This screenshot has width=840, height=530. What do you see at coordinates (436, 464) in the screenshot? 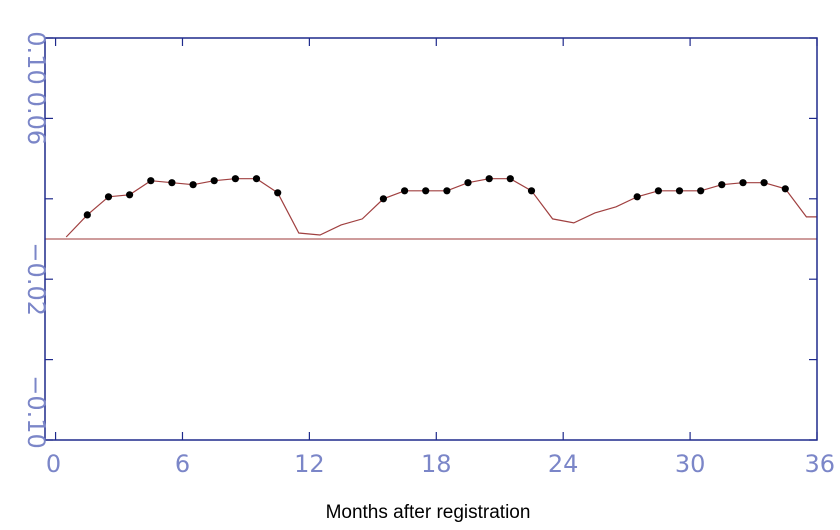
I see `x-tick-label: 18` at bounding box center [436, 464].